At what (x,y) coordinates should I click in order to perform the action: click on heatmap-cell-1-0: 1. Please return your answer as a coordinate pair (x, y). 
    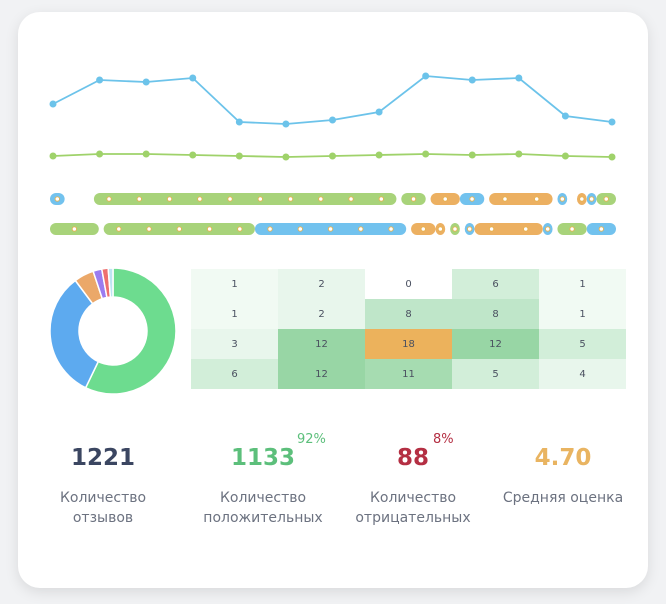
    Looking at the image, I should click on (234, 314).